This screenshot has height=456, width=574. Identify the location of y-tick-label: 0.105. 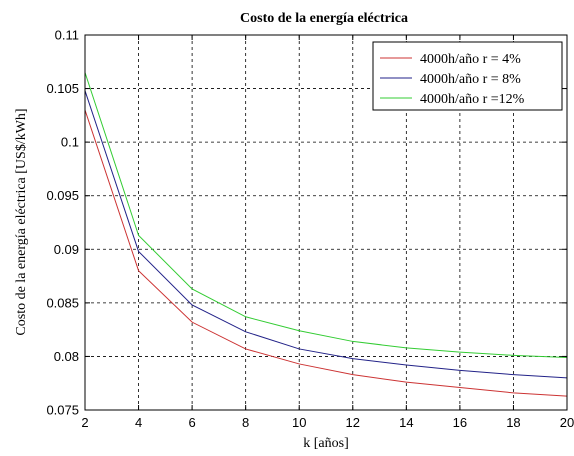
(62, 88).